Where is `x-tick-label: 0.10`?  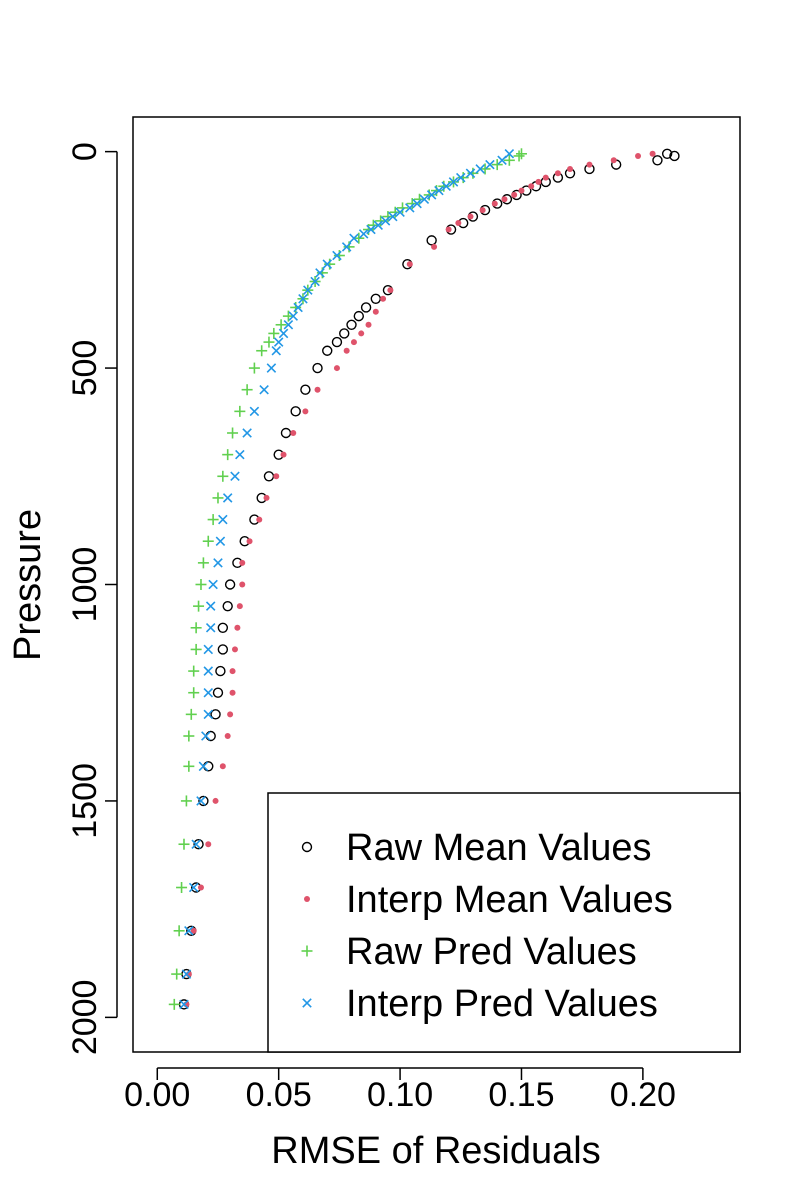
x-tick-label: 0.10 is located at coordinates (400, 1095).